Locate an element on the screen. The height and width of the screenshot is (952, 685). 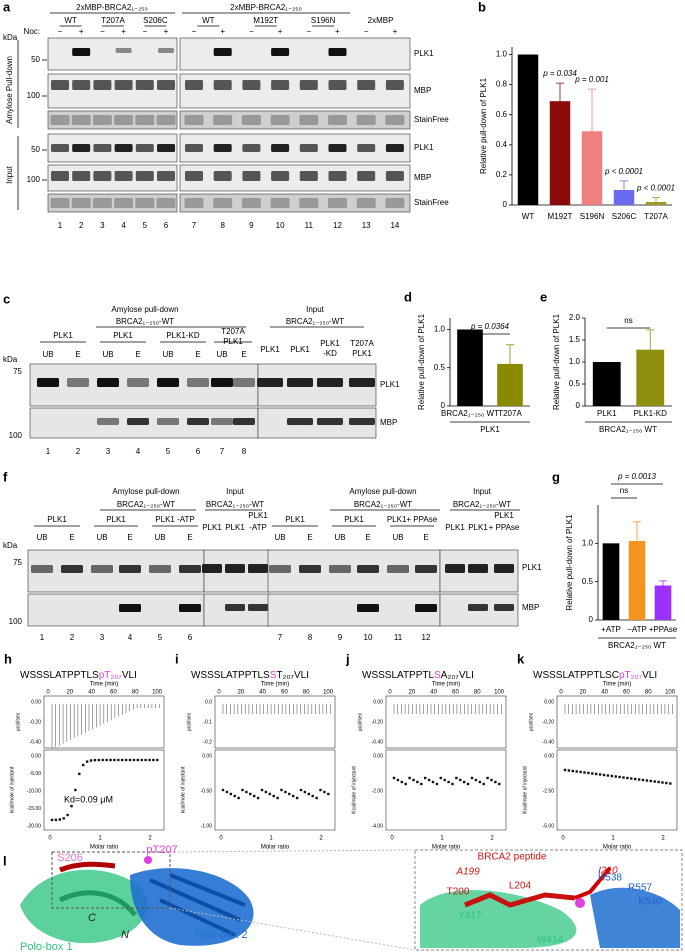
x-tick-label: S196N is located at coordinates (592, 216).